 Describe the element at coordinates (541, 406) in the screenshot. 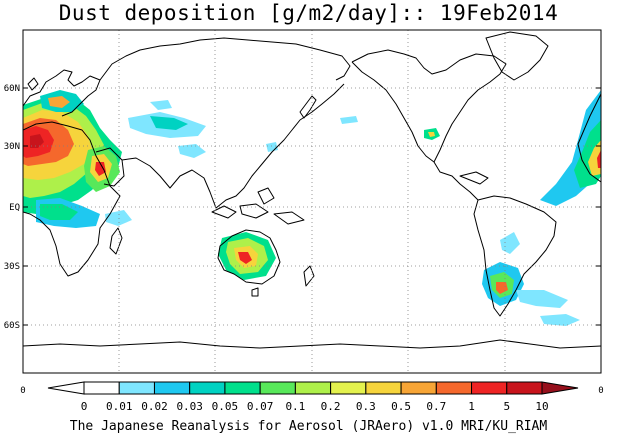

I see `colorbar-tick-label: 10` at that location.